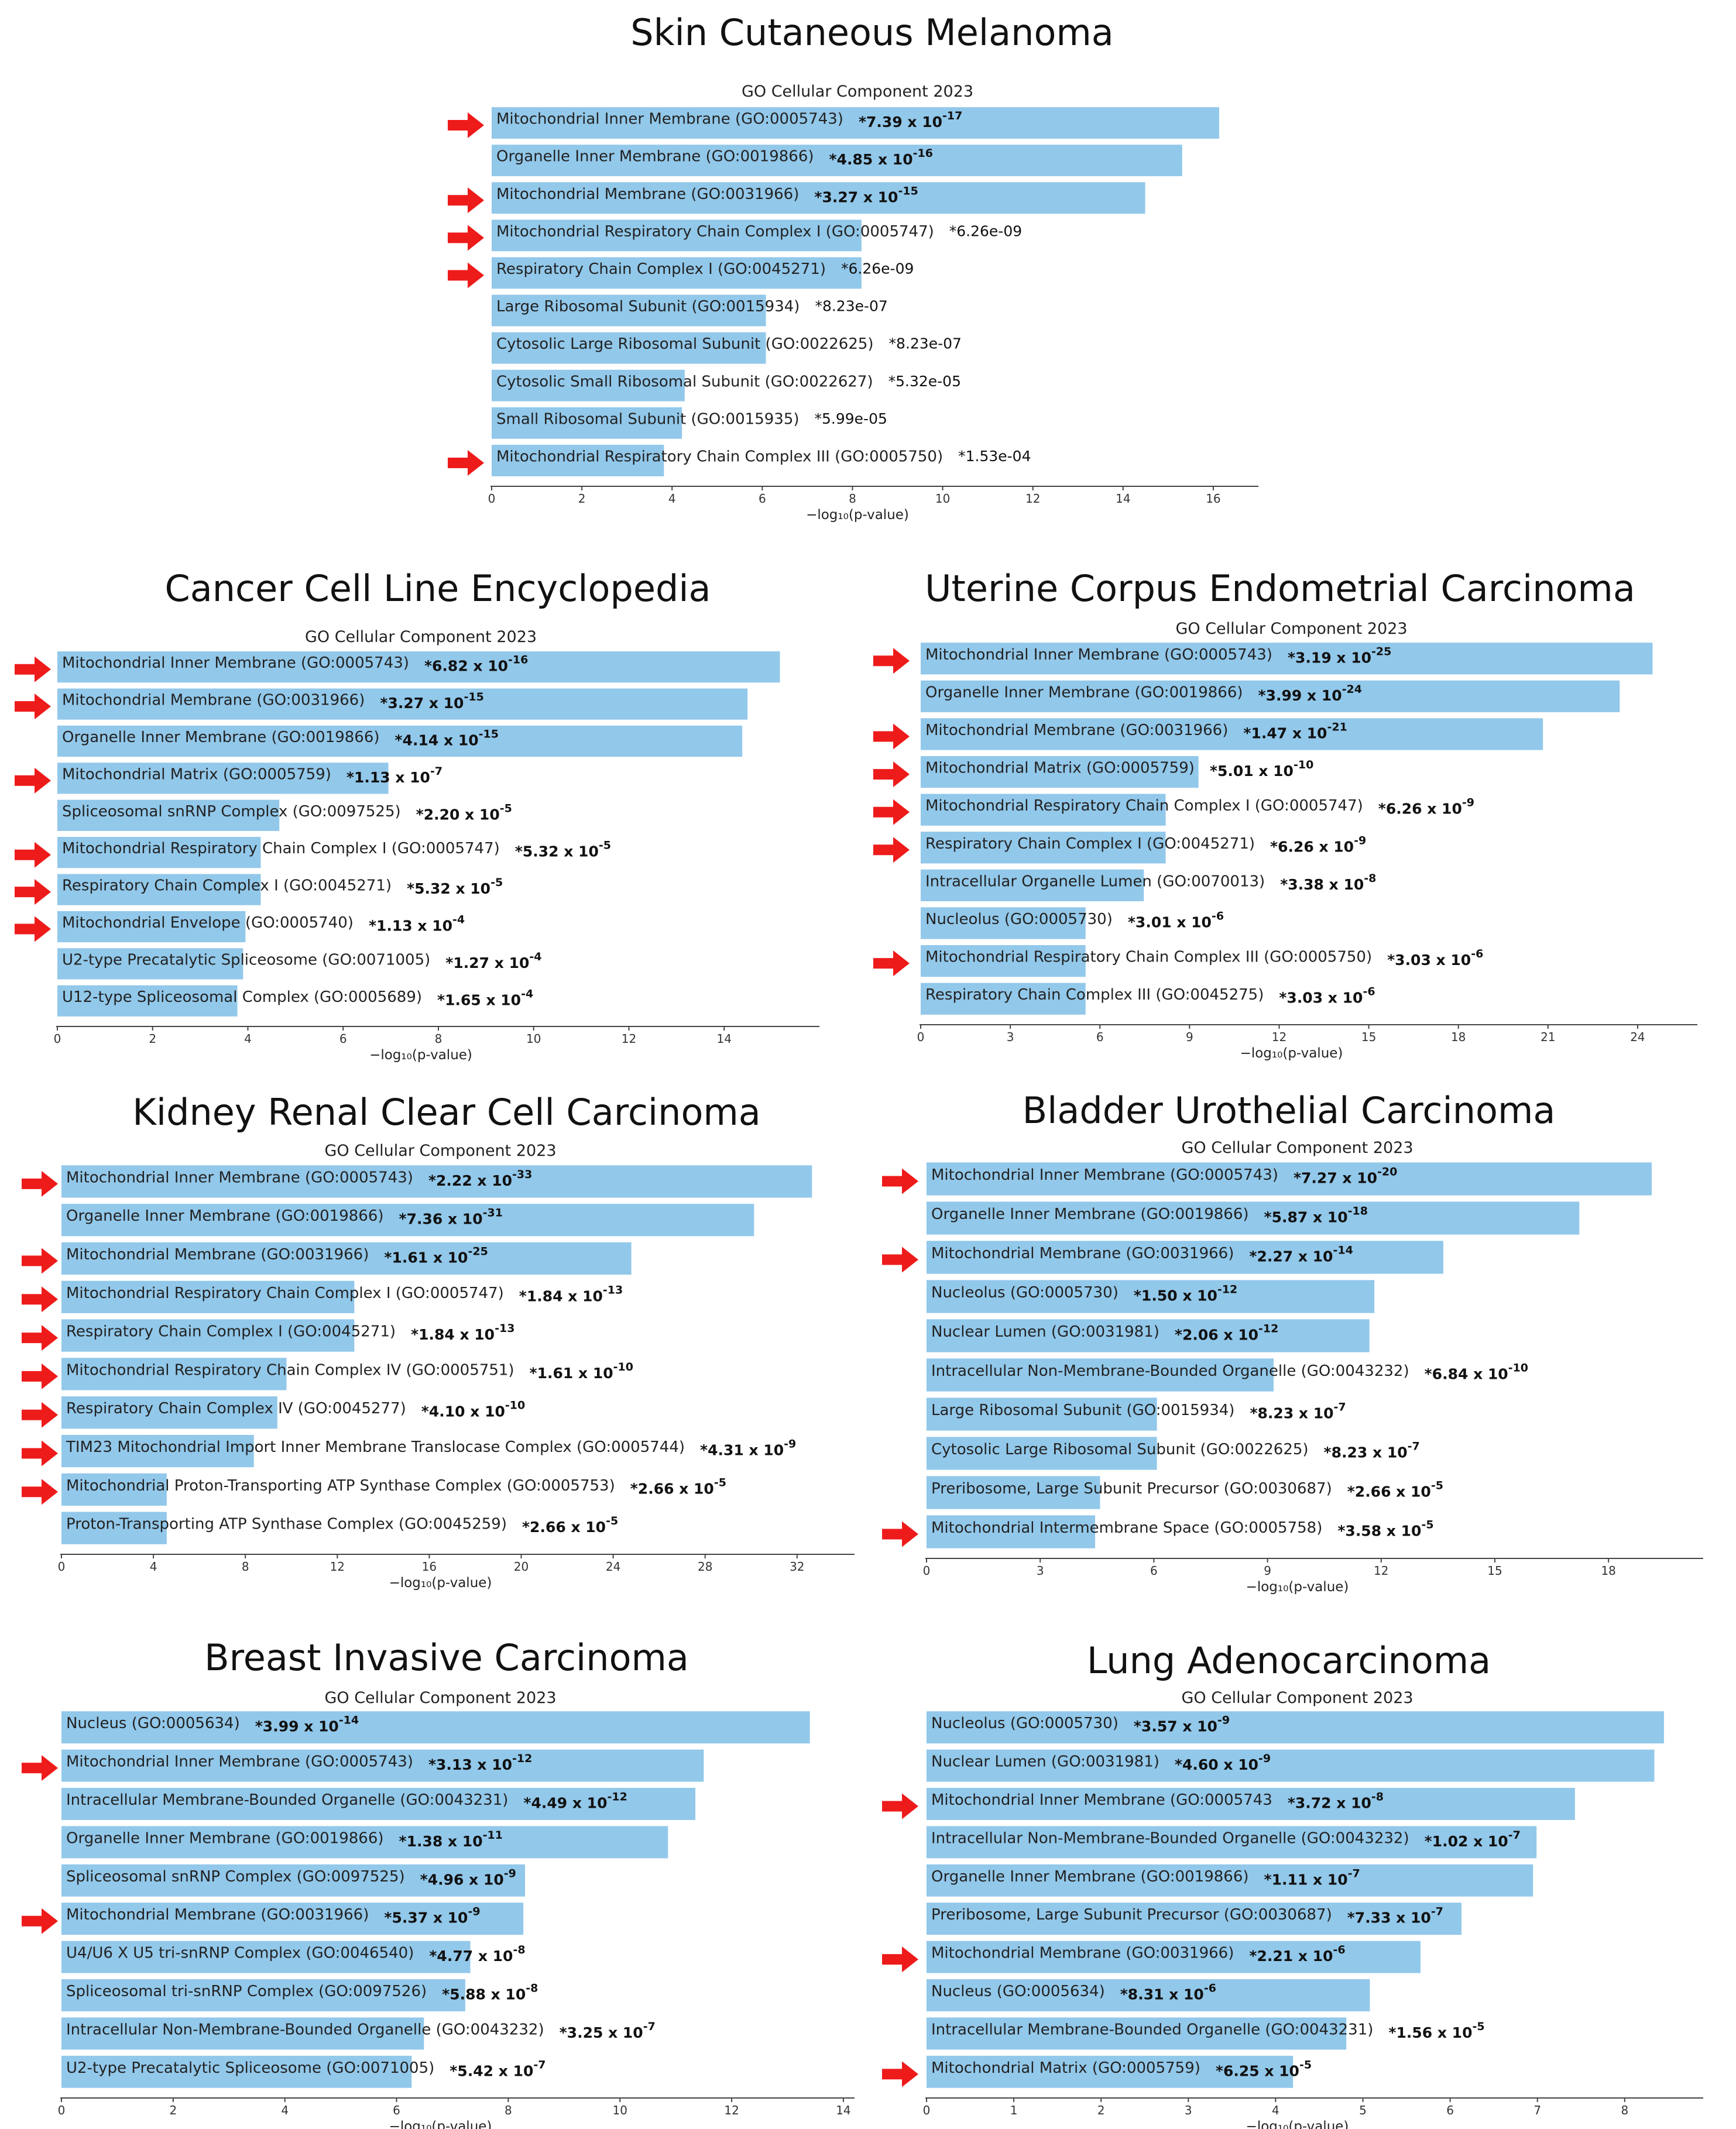  Describe the element at coordinates (1548, 1037) in the screenshot. I see `x-tick-label: 21` at that location.